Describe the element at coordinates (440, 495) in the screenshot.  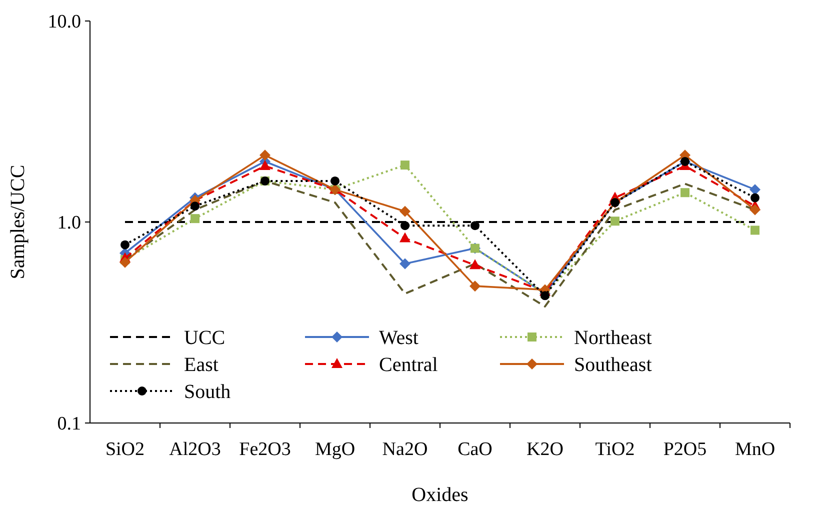
I see `x-axis-title: Oxides` at that location.